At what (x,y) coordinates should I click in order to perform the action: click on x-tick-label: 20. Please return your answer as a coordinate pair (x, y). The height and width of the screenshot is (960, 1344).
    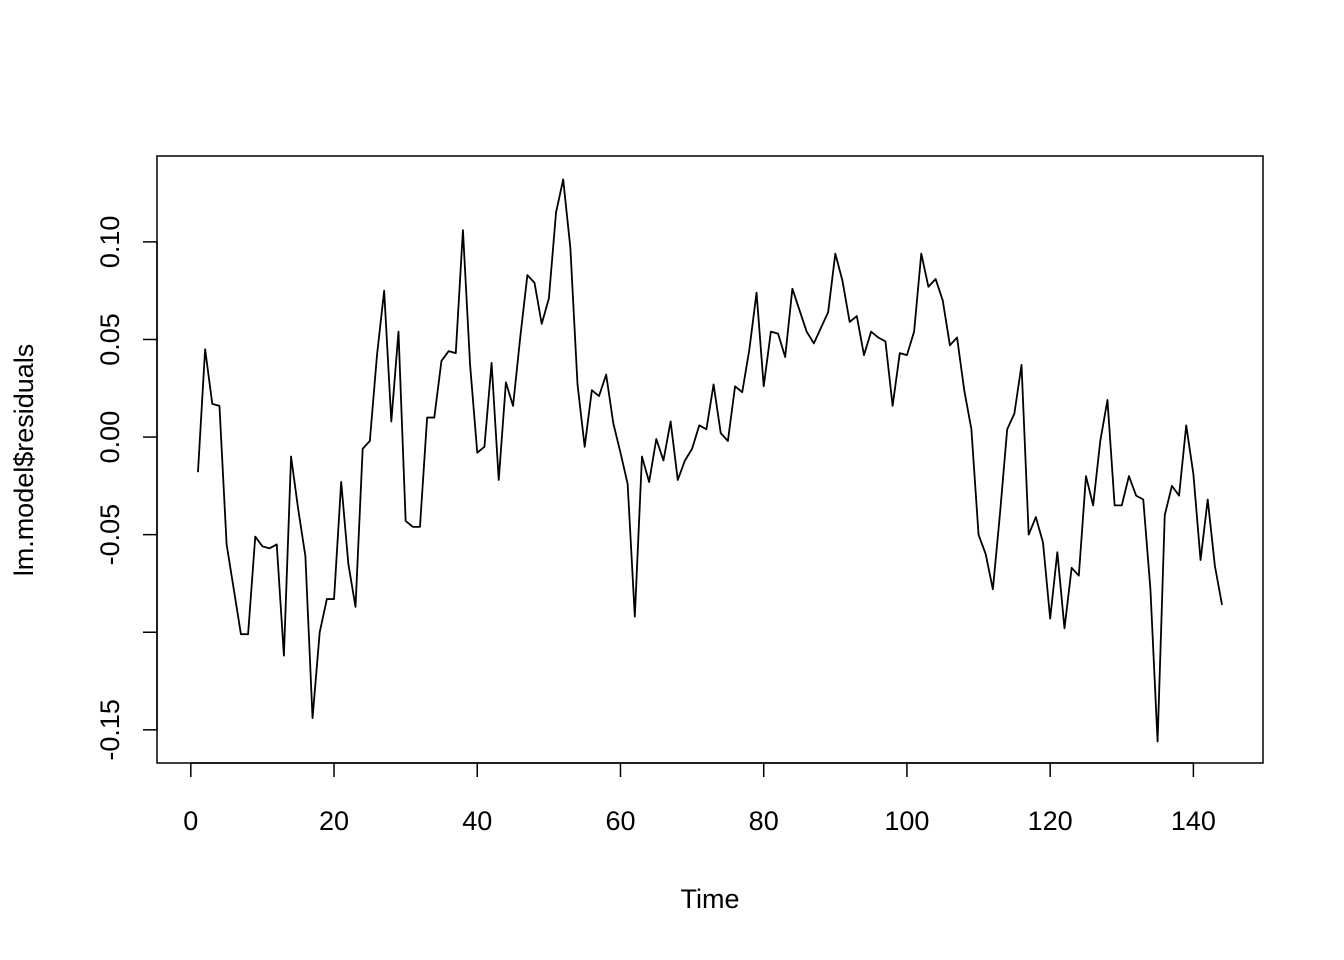
    Looking at the image, I should click on (334, 821).